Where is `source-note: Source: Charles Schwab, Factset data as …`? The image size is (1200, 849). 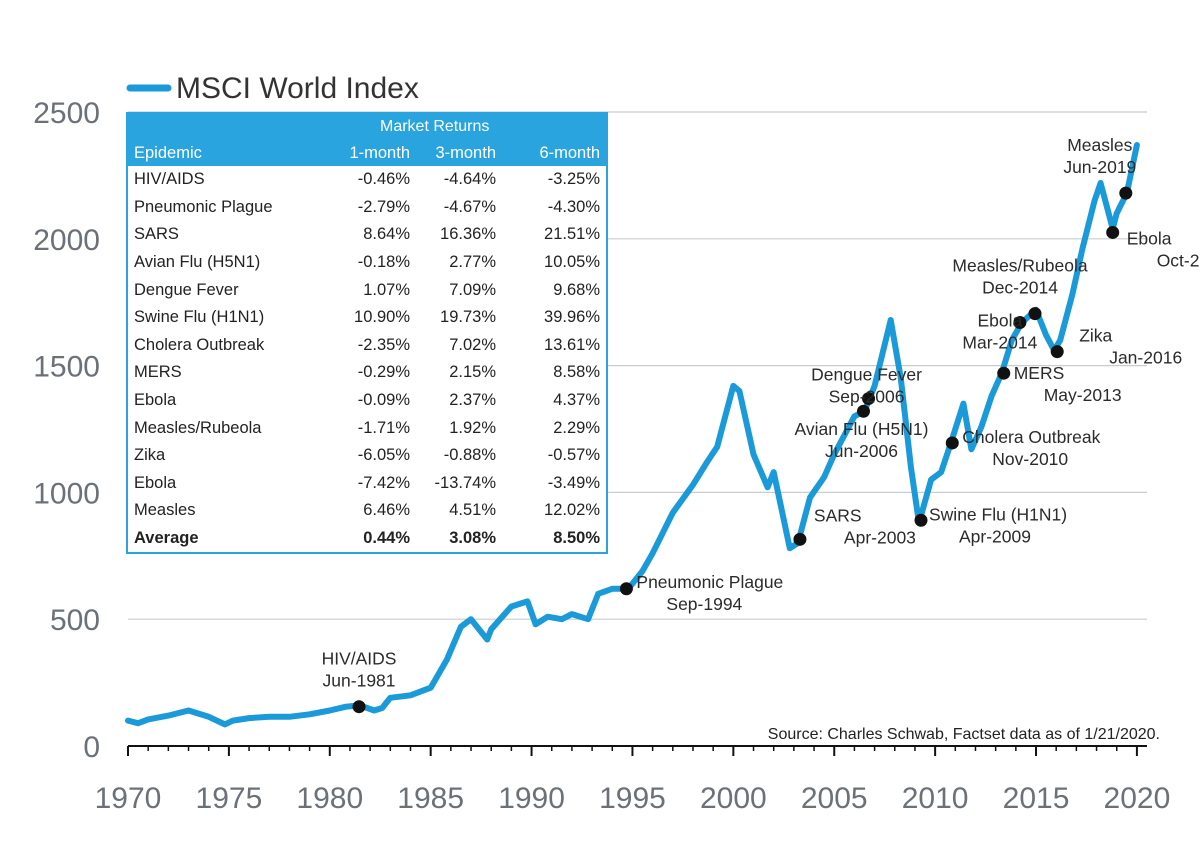 source-note: Source: Charles Schwab, Factset data as … is located at coordinates (964, 734).